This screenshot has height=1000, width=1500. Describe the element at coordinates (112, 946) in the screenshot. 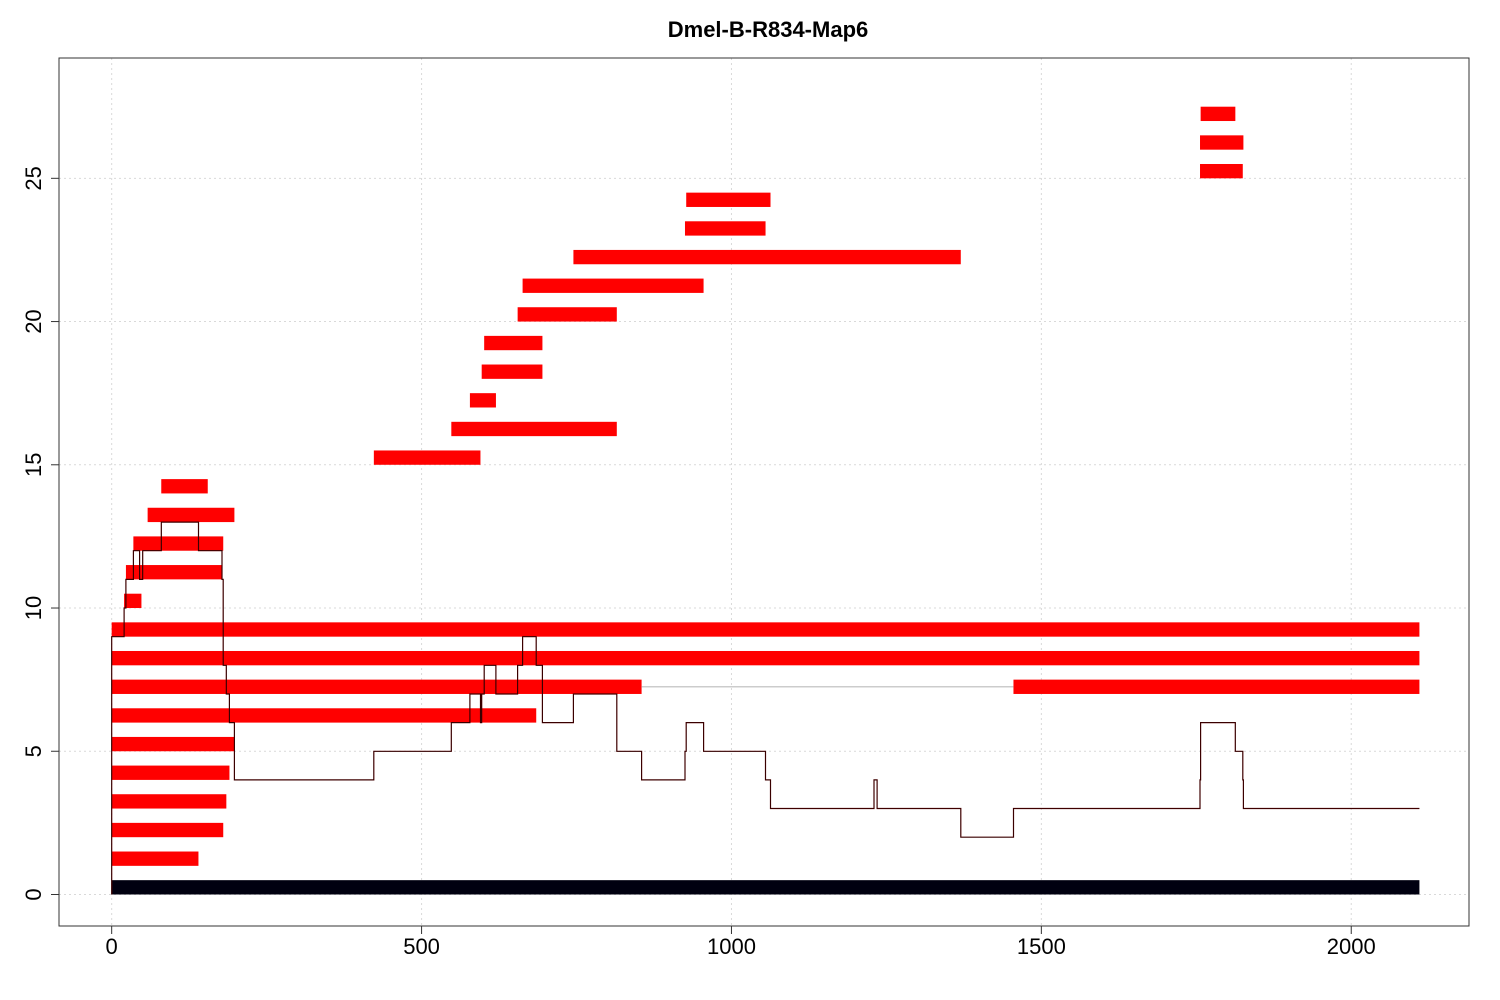

I see `x-tick-label: 0` at that location.